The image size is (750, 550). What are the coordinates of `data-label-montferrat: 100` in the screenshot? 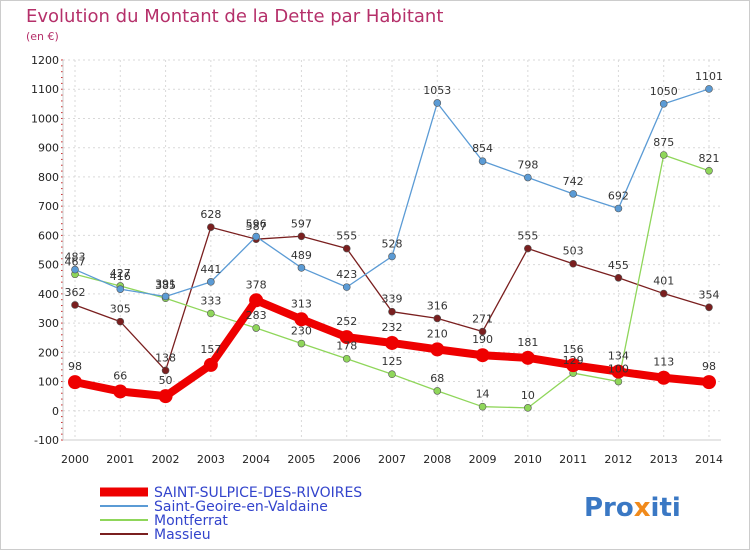 It's located at (618, 369).